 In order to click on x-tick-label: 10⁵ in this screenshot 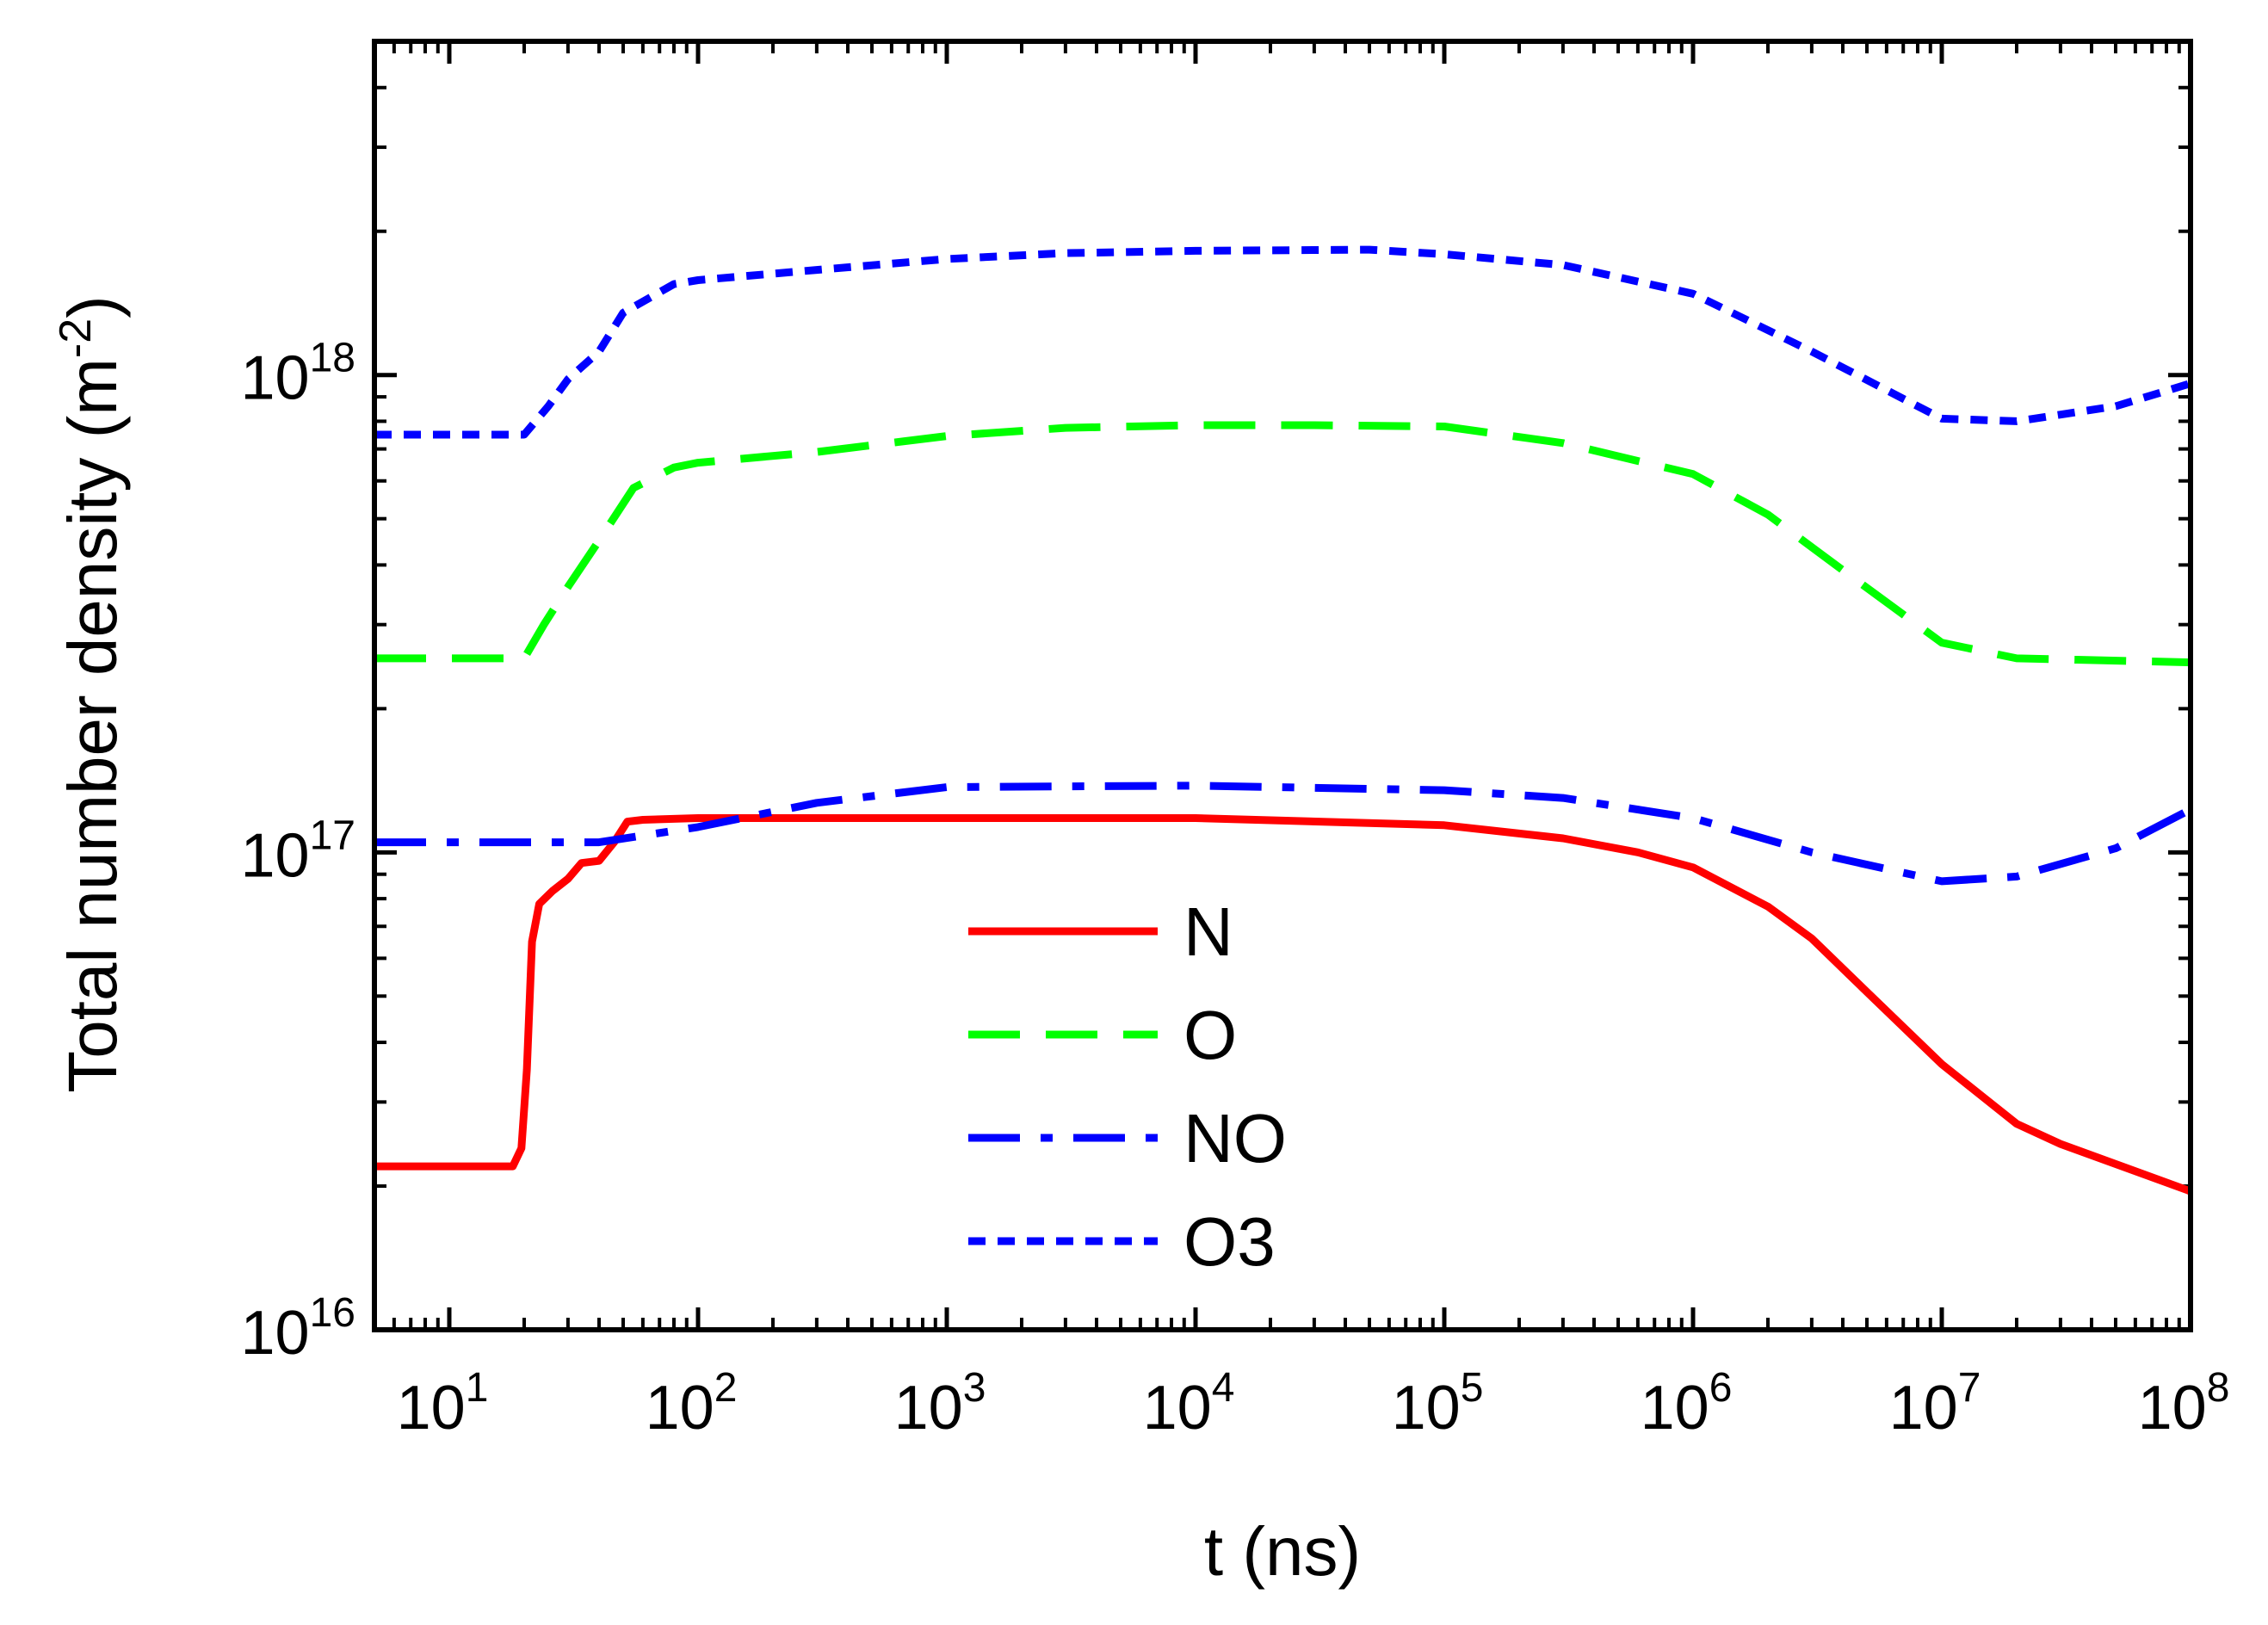, I will do `click(1438, 1404)`.